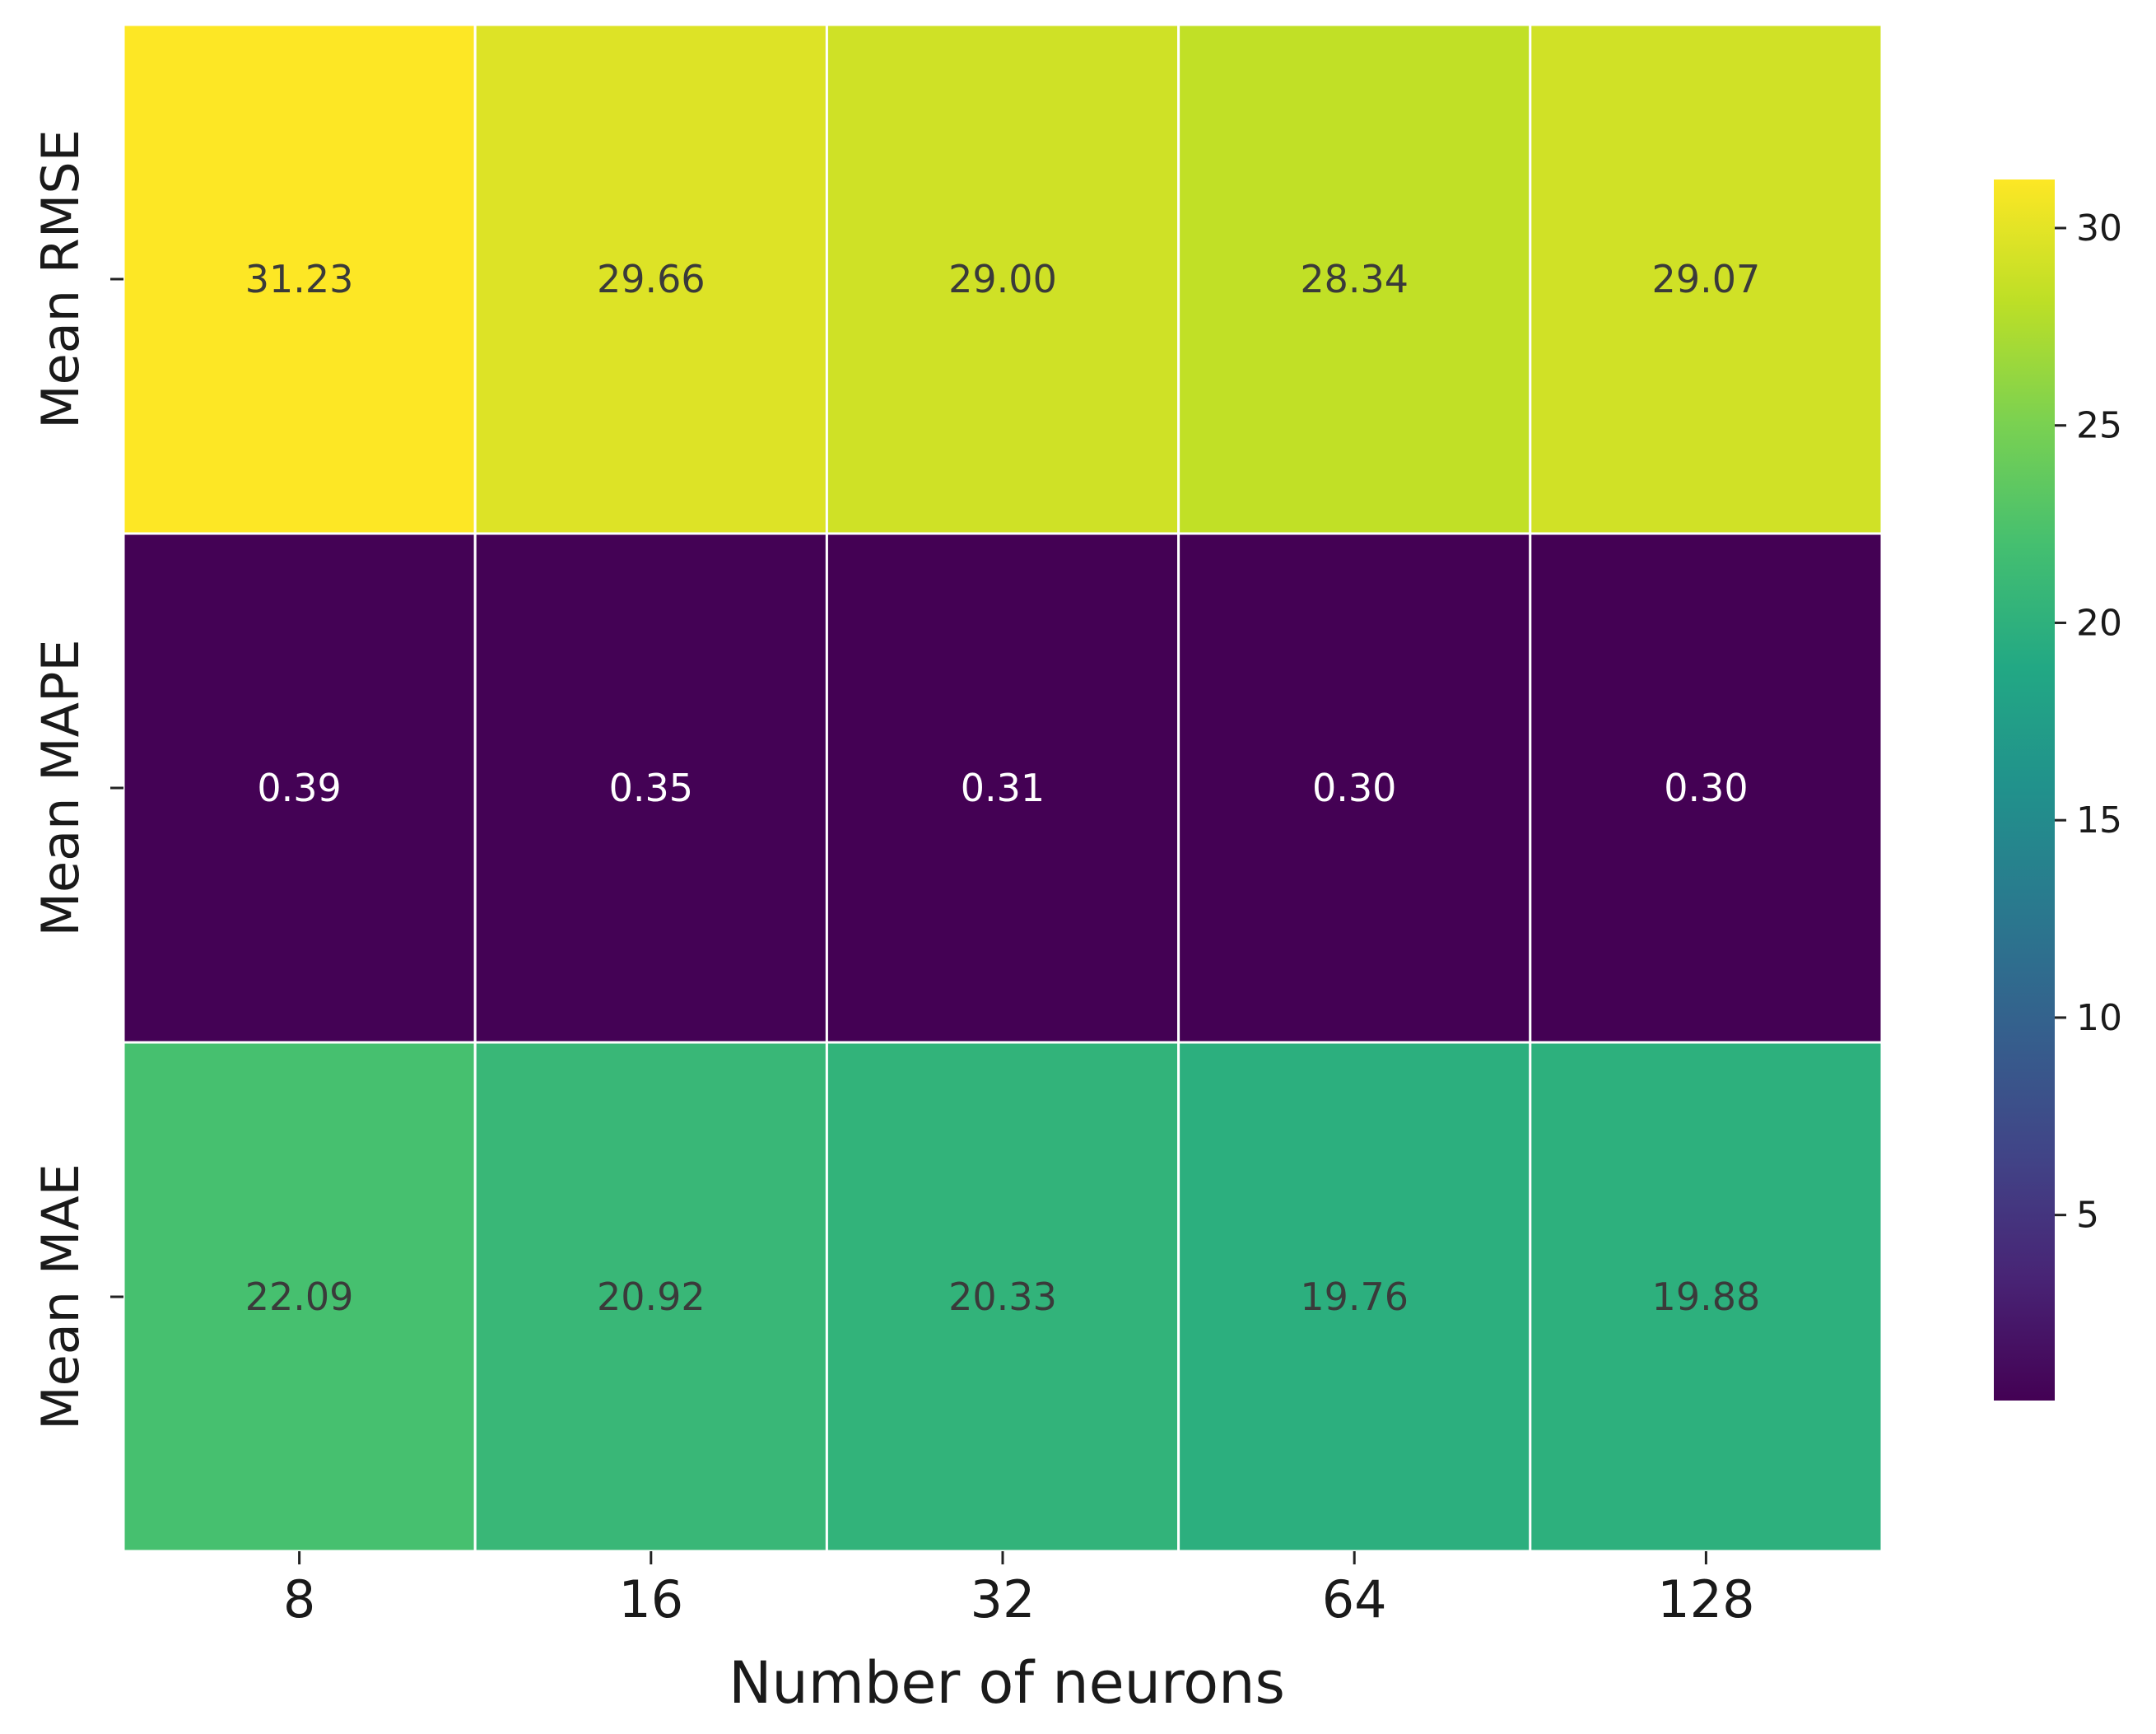  I want to click on cell-value-label: 0.39, so click(299, 788).